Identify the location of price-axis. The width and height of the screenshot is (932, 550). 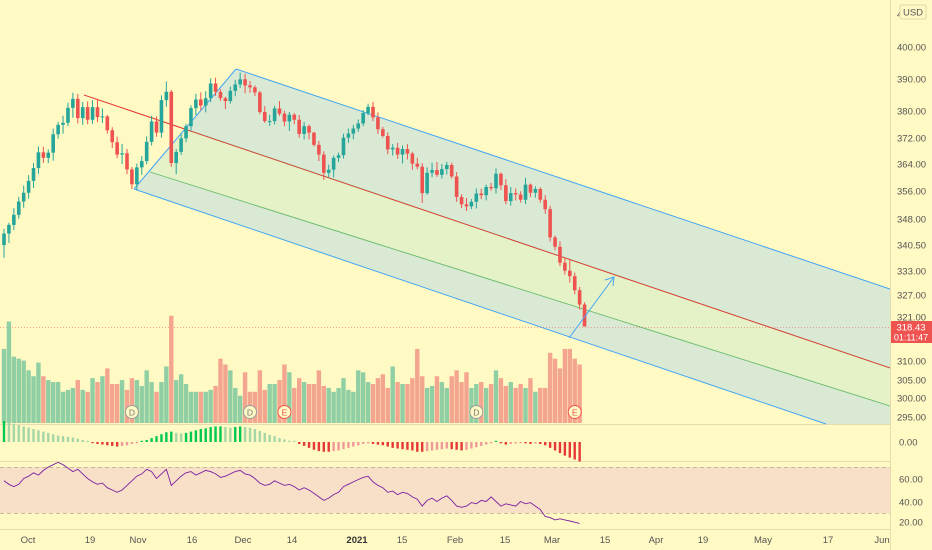
(911, 275).